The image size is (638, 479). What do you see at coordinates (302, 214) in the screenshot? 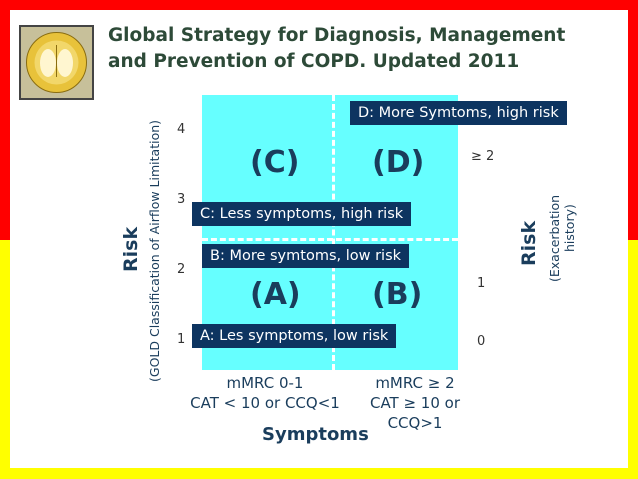
I see `label-c: C: Less symptoms, high risk` at bounding box center [302, 214].